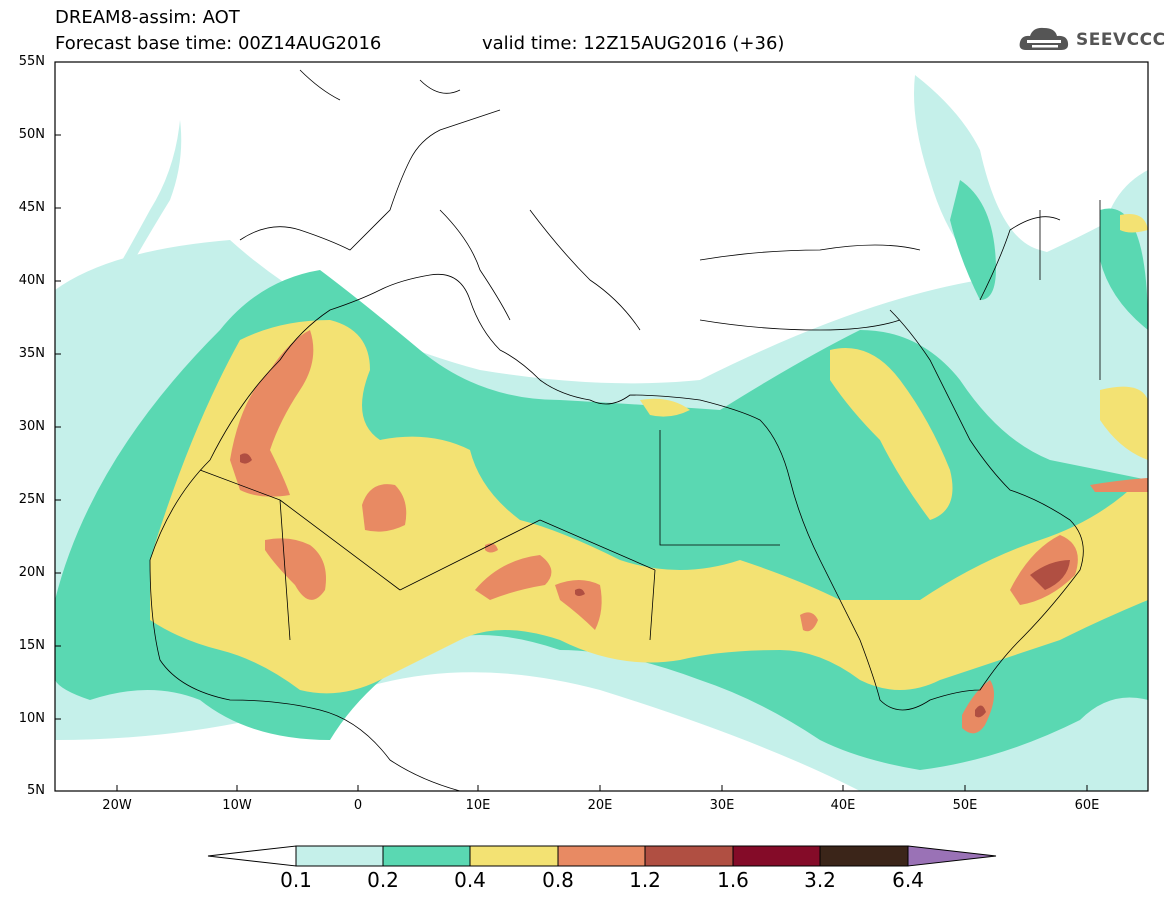 This screenshot has width=1165, height=905. Describe the element at coordinates (36, 790) in the screenshot. I see `lat-label: 5N` at that location.